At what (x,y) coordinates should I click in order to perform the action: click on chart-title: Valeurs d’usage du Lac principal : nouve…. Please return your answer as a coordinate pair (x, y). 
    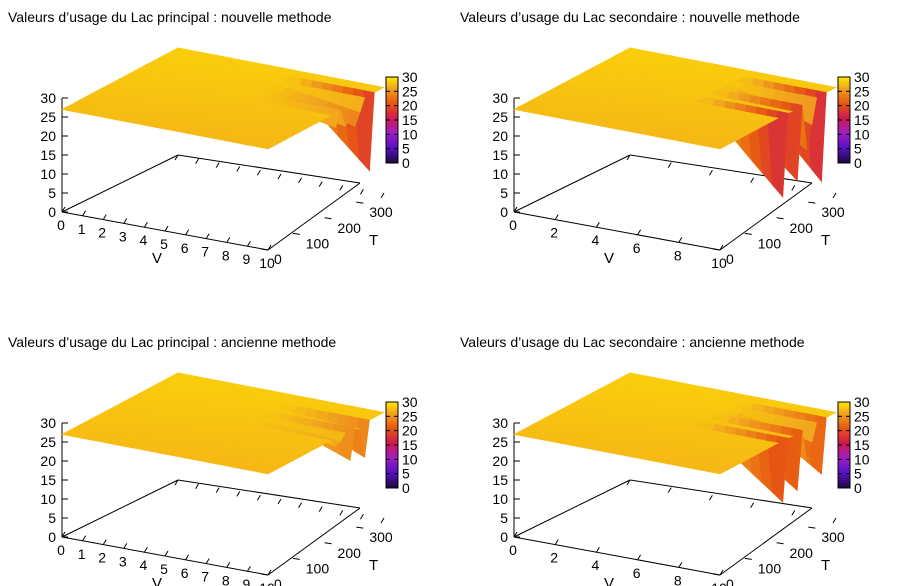
    Looking at the image, I should click on (170, 17).